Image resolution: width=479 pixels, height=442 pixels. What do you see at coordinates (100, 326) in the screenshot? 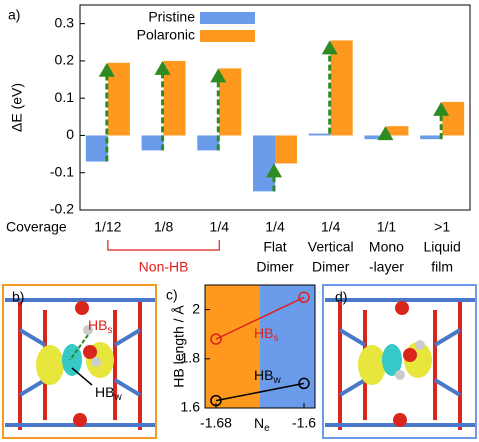
I see `hb-label: HBs` at bounding box center [100, 326].